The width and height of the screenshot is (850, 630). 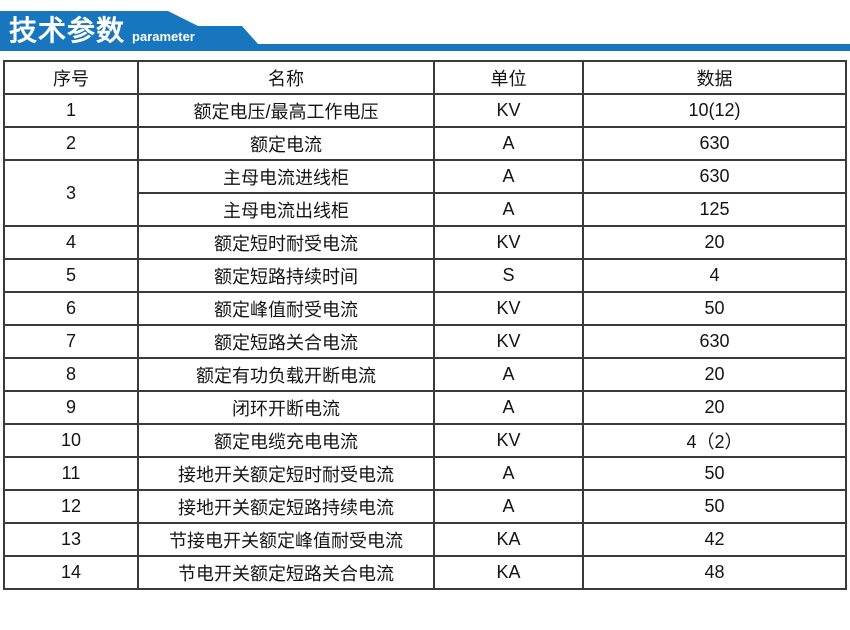 I want to click on table-row: 12 接地开关额定短路持续电流 A 50, so click(x=425, y=506).